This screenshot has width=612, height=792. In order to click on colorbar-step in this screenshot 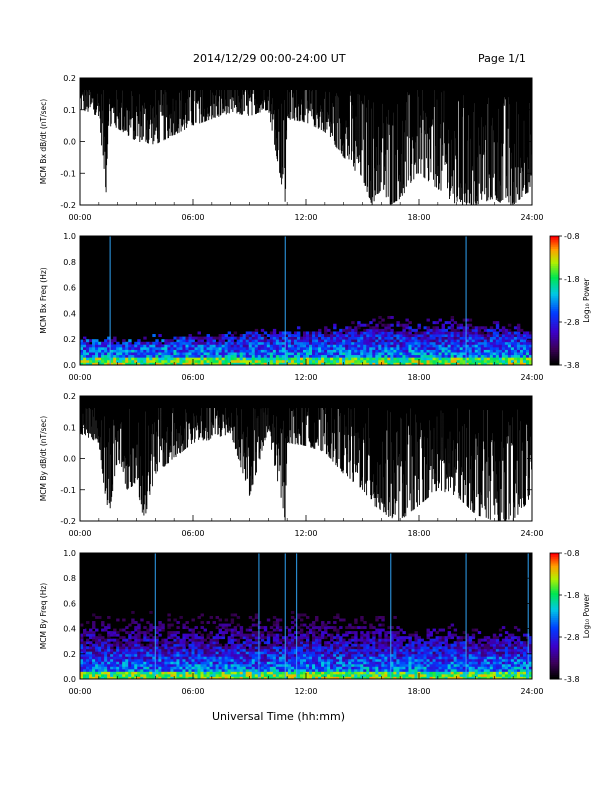, I will do `click(554, 263)`.